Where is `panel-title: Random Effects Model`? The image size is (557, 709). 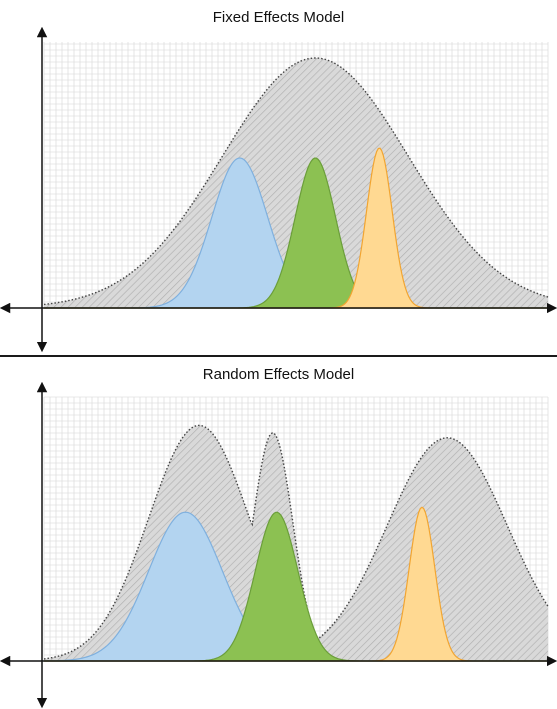 panel-title: Random Effects Model is located at coordinates (278, 374).